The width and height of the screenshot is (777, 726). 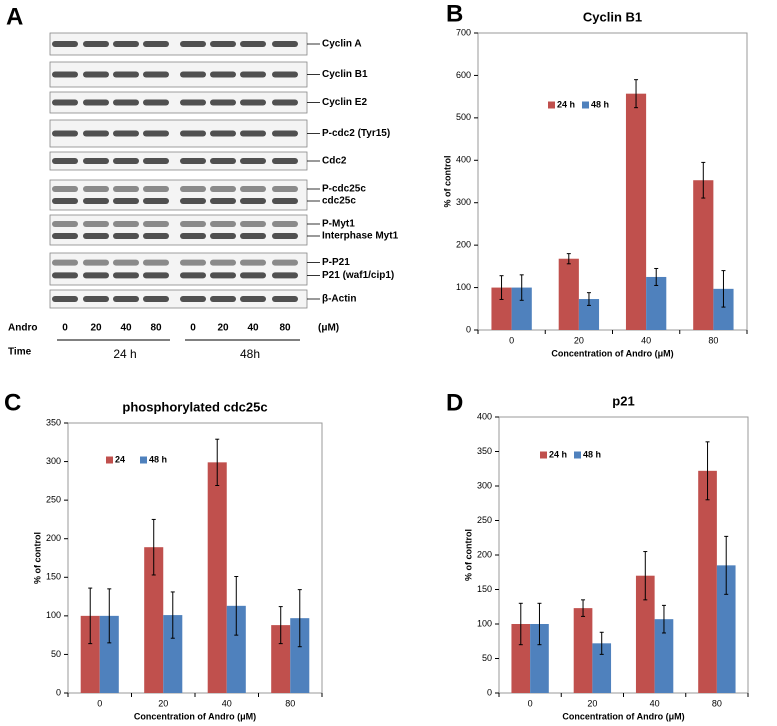 I want to click on panel-label: D, so click(x=454, y=402).